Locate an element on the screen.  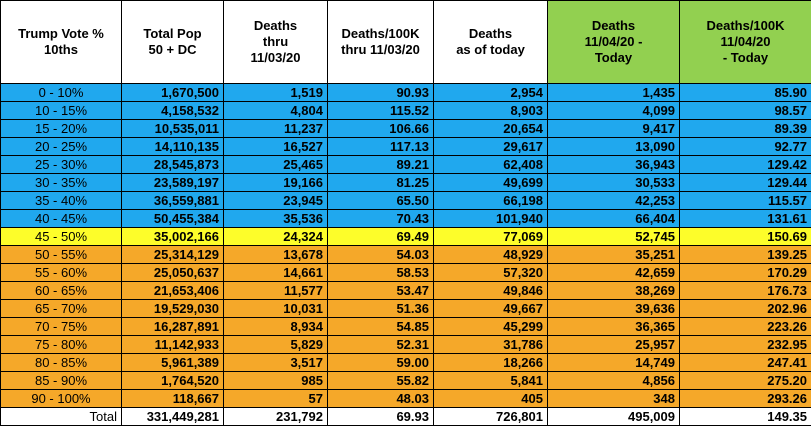
data-cell: 223.26 is located at coordinates (745, 326).